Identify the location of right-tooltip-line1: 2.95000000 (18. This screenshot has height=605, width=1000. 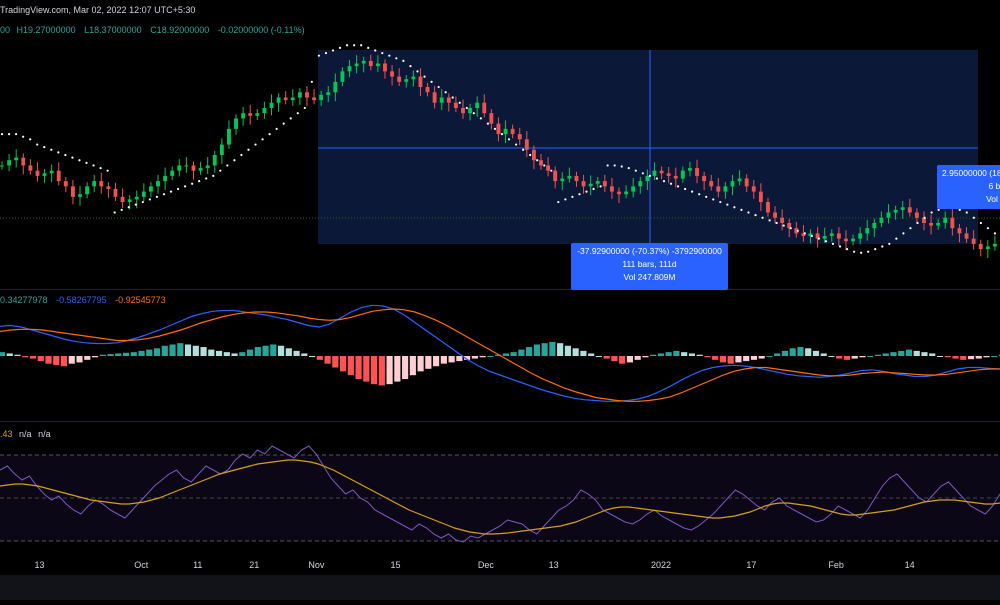
(971, 173).